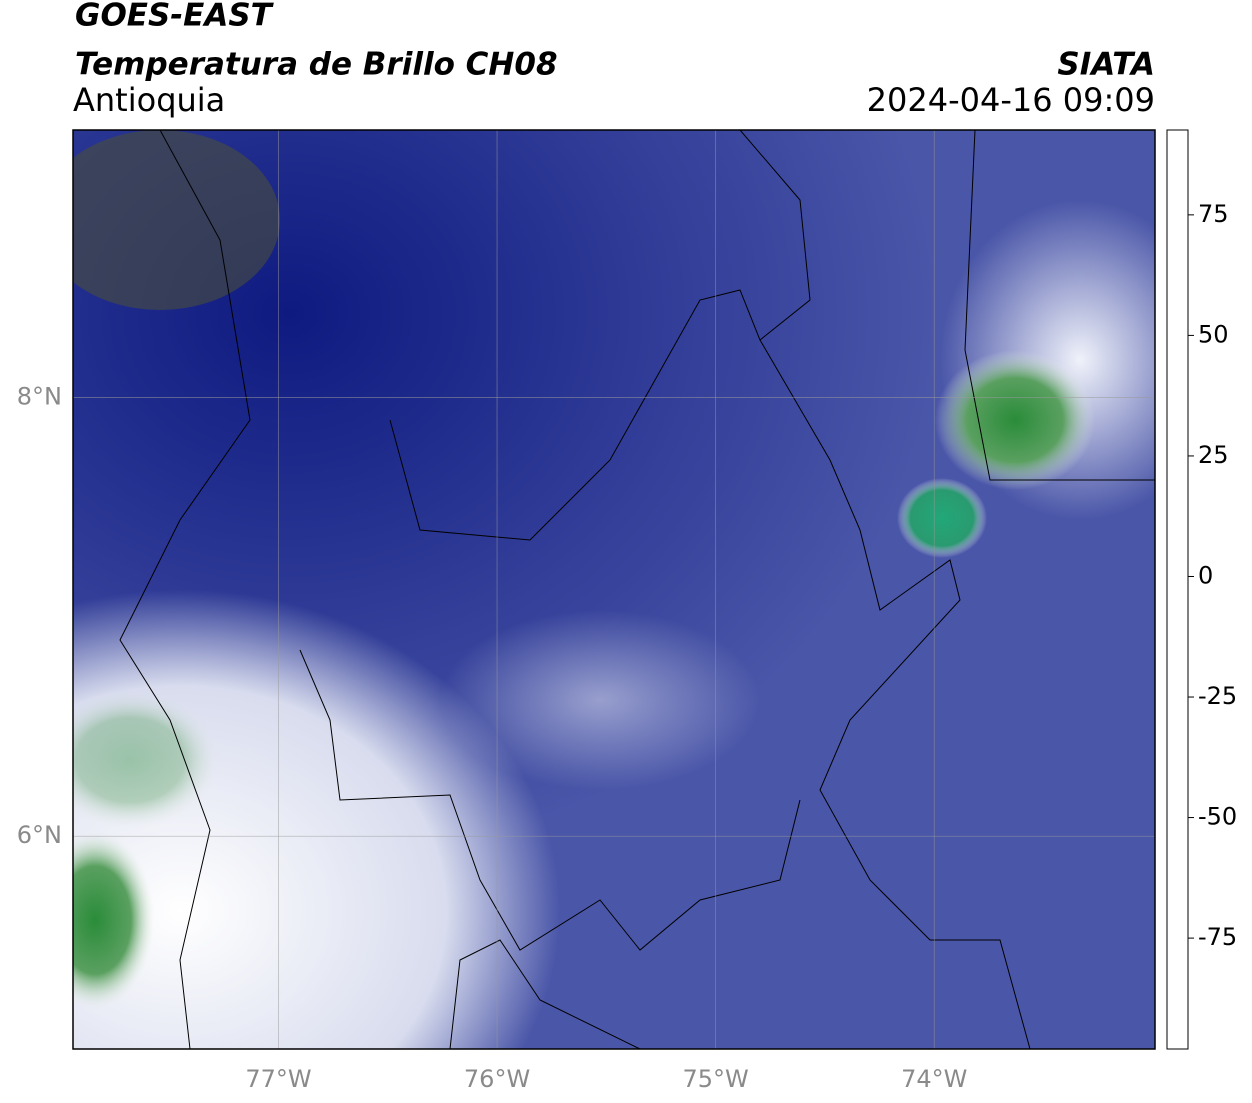 This screenshot has width=1252, height=1103. Describe the element at coordinates (149, 100) in the screenshot. I see `region: Antioquia` at that location.